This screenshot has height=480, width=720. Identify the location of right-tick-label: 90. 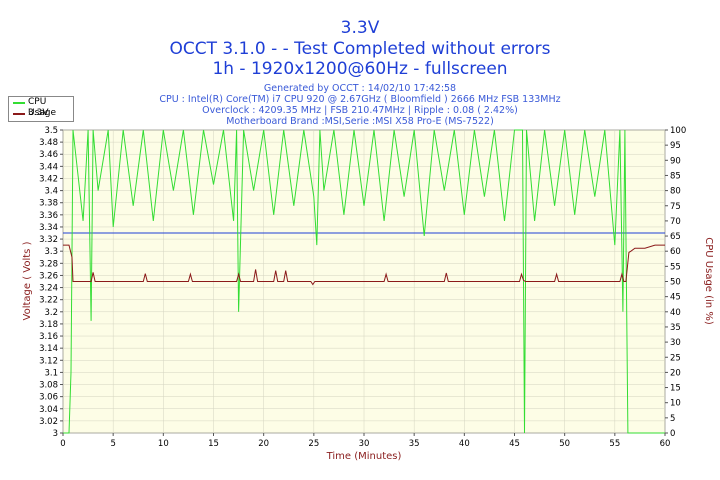
(675, 161).